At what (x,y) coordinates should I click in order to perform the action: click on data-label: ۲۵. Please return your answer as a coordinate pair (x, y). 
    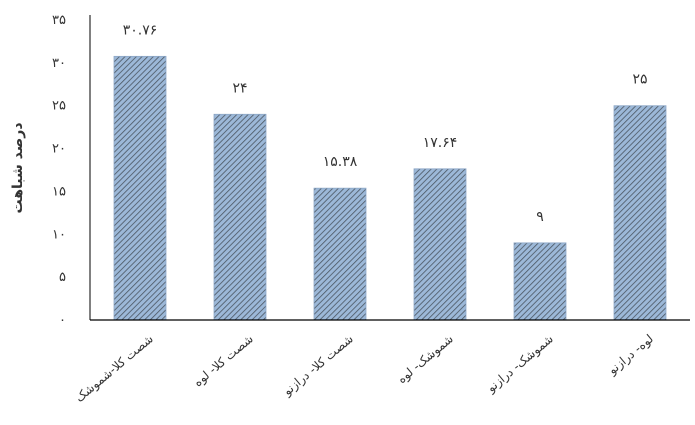
    Looking at the image, I should click on (639, 80).